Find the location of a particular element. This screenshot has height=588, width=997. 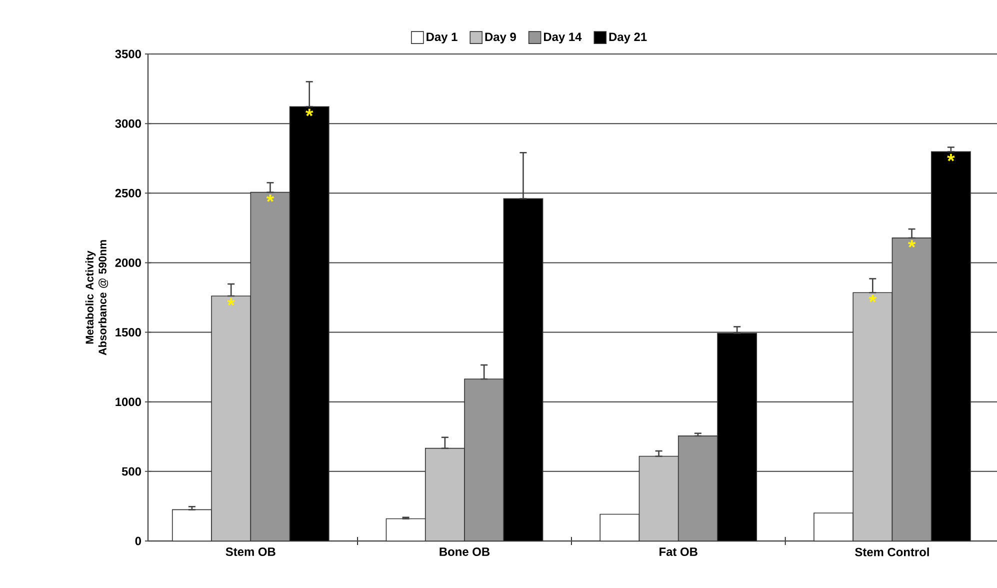

y-tick-label: 1000 is located at coordinates (128, 402).